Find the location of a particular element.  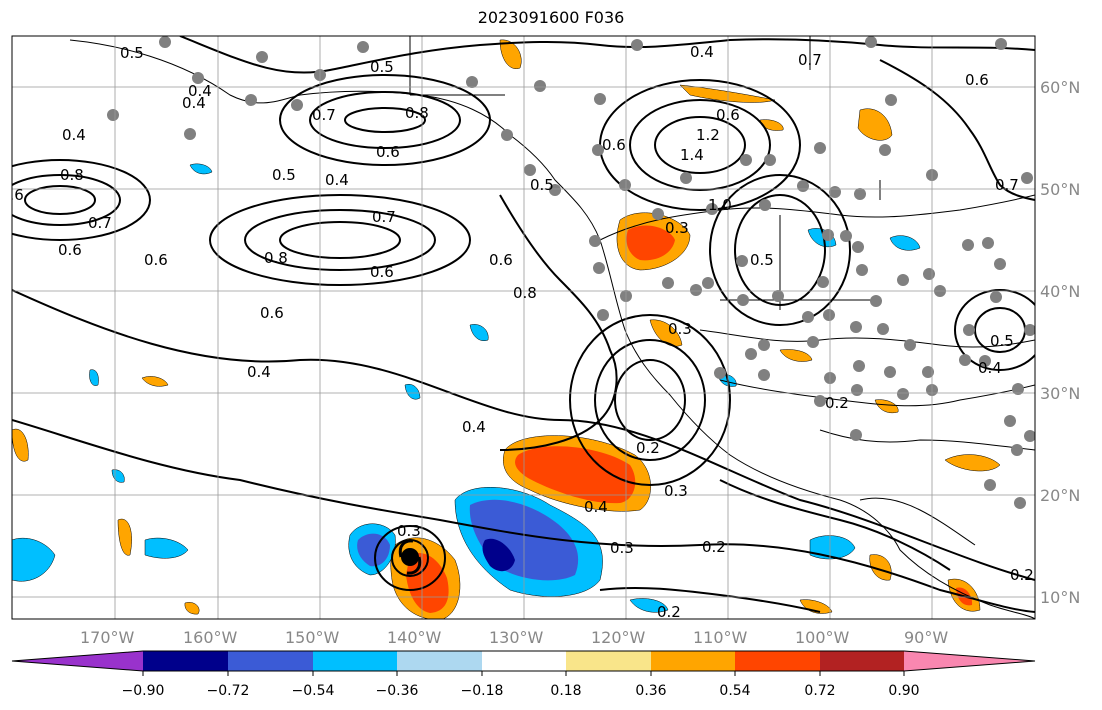

contour-label: 1.2 is located at coordinates (708, 135).